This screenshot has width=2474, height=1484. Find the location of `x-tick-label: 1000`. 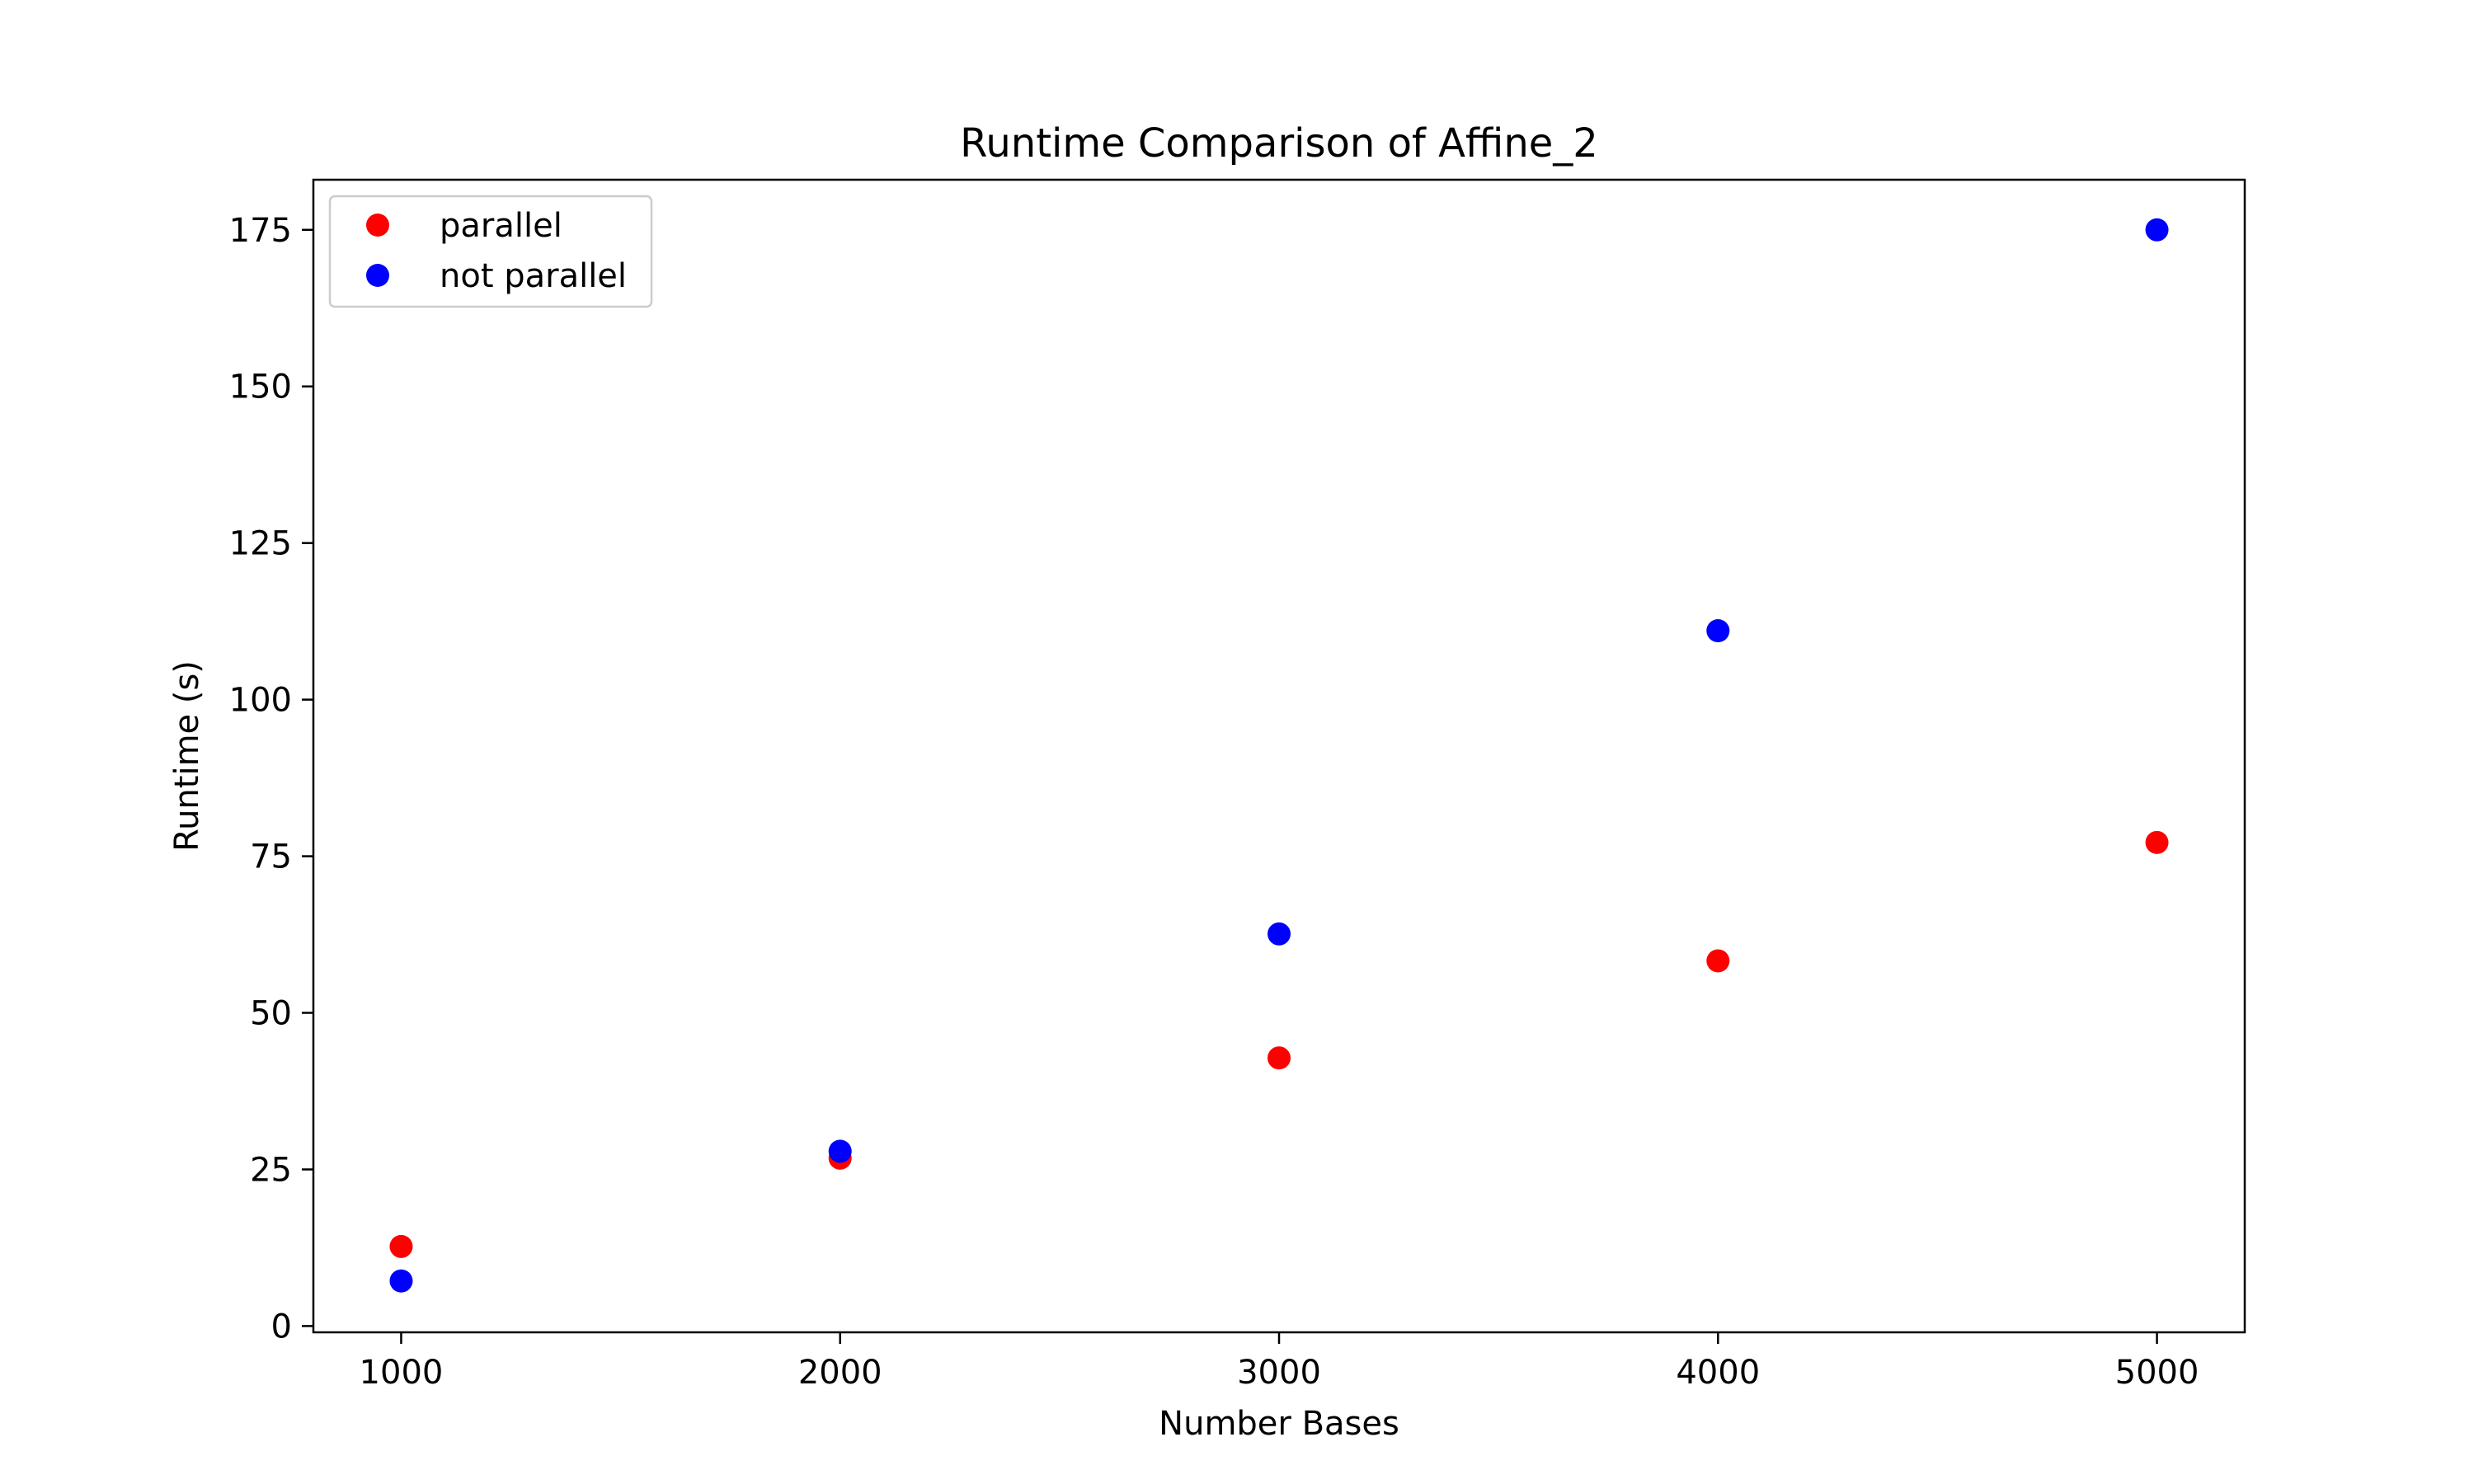

x-tick-label: 1000 is located at coordinates (402, 1373).